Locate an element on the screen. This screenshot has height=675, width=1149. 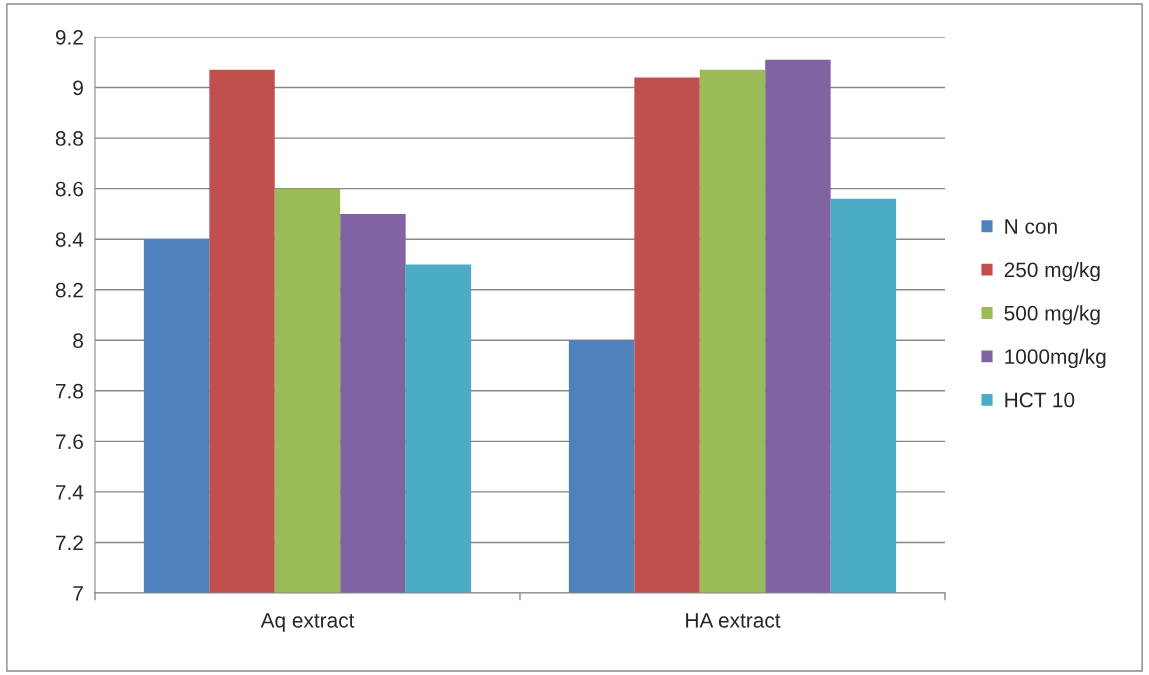
y-tick-label: 7 is located at coordinates (78, 593).